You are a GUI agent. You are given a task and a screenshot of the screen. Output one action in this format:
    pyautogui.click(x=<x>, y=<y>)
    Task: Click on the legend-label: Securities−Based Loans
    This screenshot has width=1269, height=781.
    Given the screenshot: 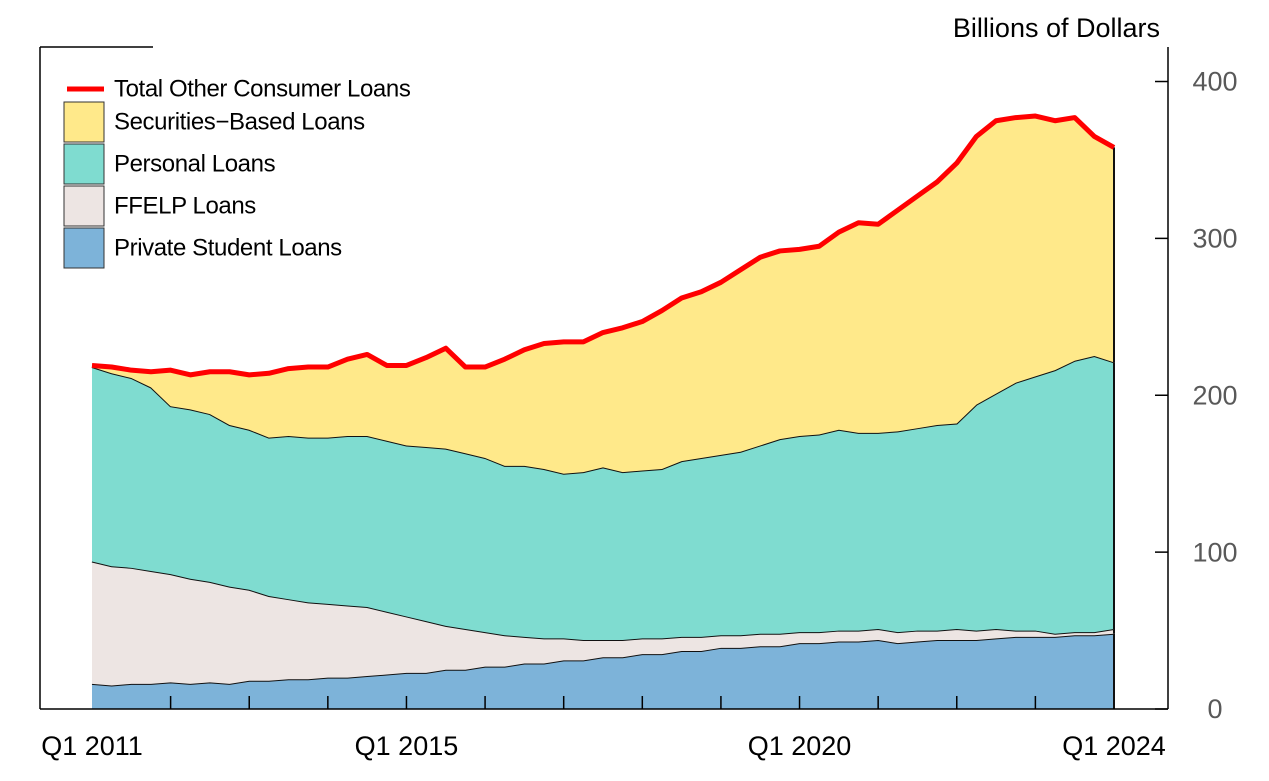 What is the action you would take?
    pyautogui.click(x=239, y=121)
    